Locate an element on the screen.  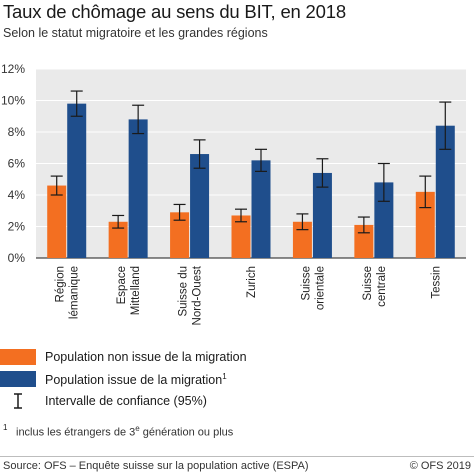
x-category-label-line: orientale is located at coordinates (320, 288).